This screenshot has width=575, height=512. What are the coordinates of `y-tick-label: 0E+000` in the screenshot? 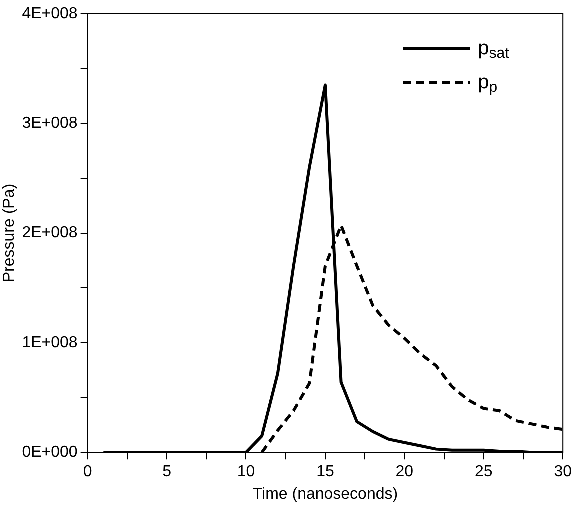 It's located at (50, 453).